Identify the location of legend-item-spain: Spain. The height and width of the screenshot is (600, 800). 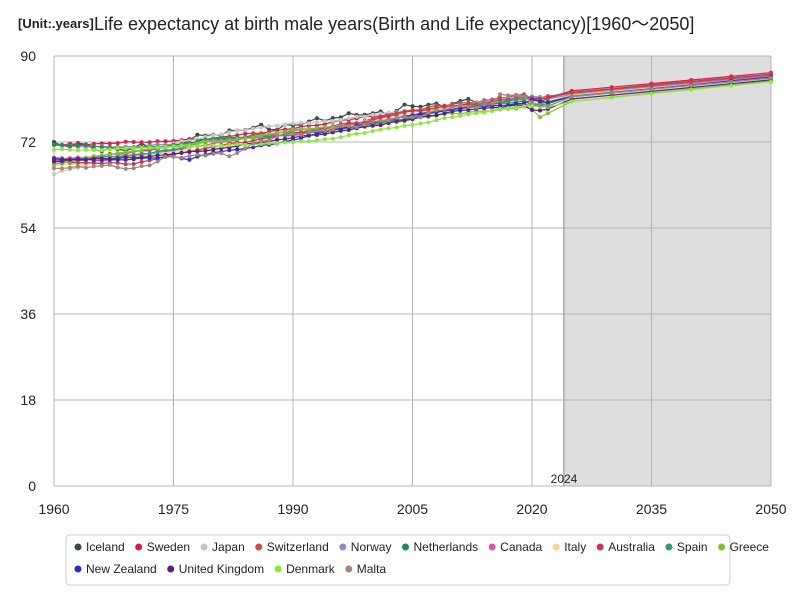
(686, 547).